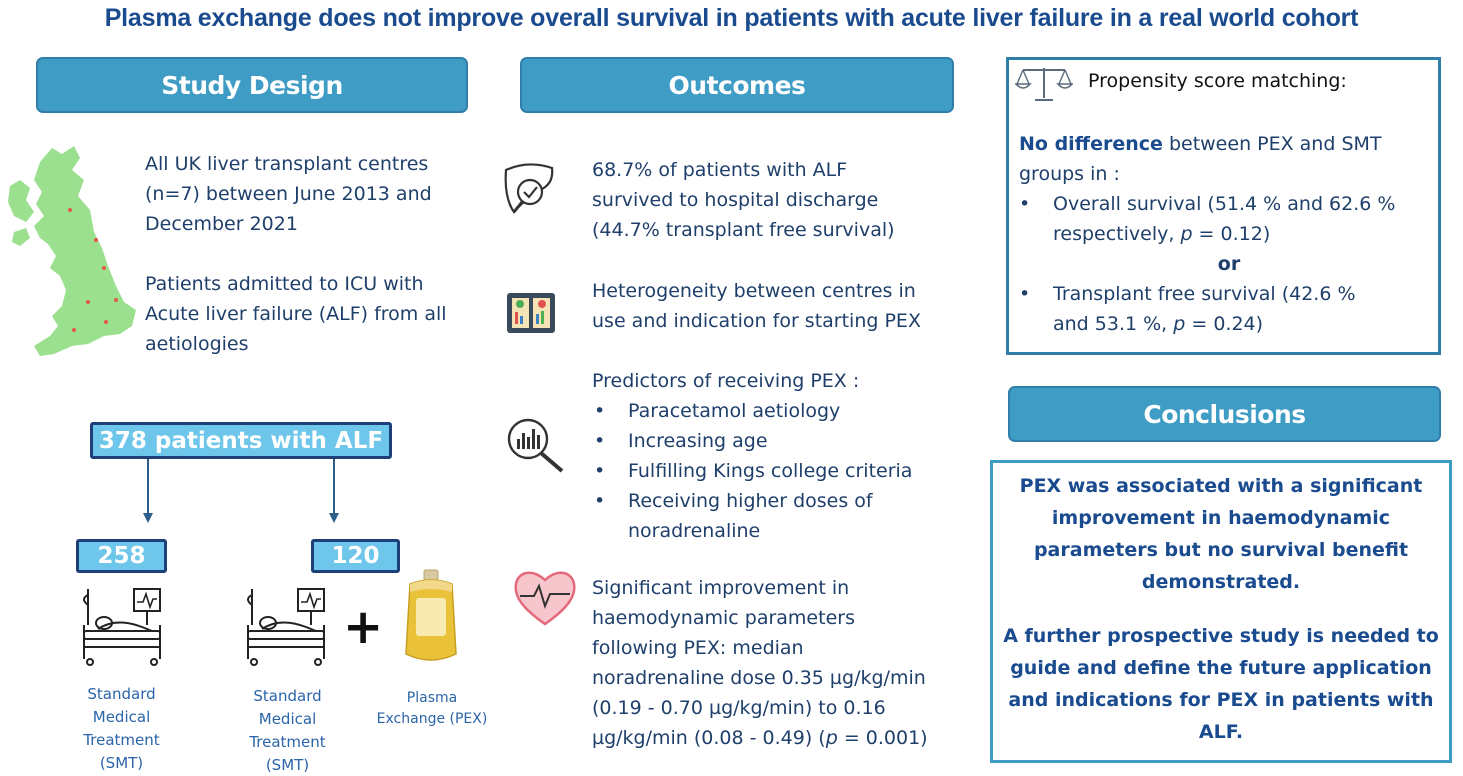  I want to click on conclusions-header: Conclusions, so click(1224, 414).